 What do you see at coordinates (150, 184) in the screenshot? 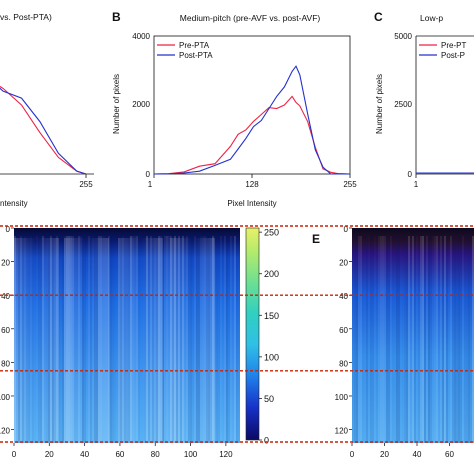
I see `panel-b-x-tick-1: 1` at bounding box center [150, 184].